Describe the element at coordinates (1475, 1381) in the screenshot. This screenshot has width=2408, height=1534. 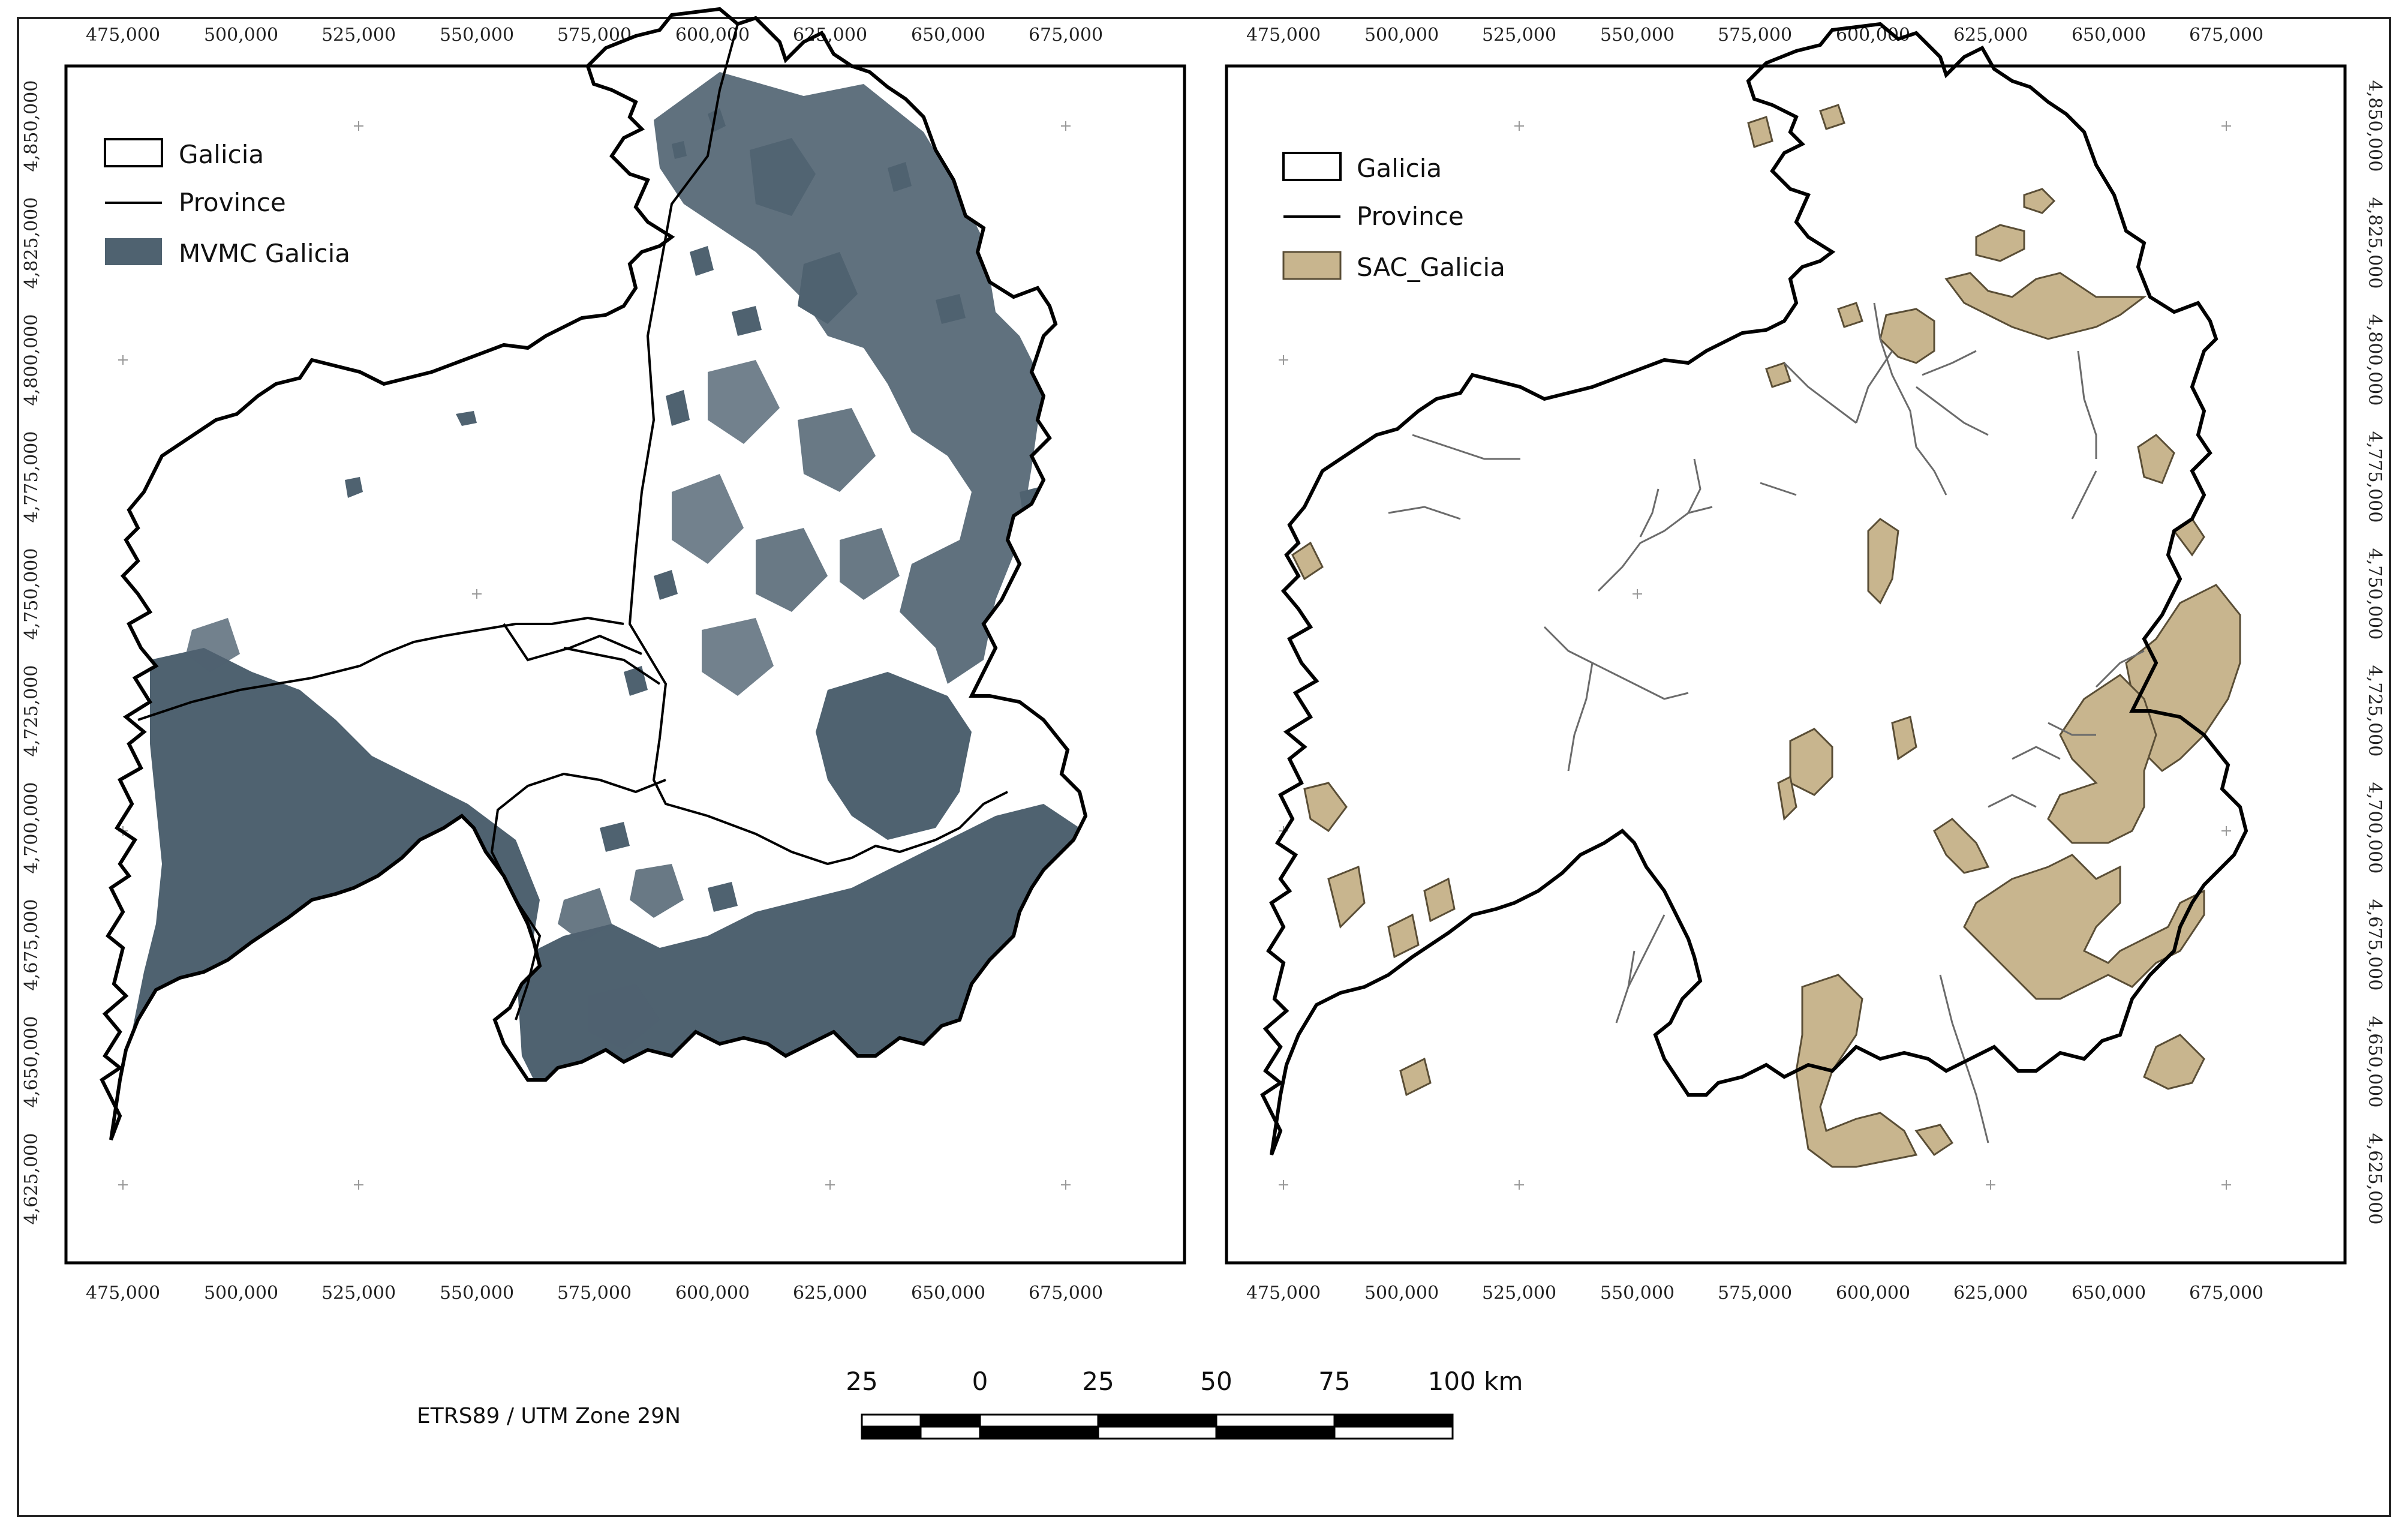
I see `scale-label: 100 km` at that location.